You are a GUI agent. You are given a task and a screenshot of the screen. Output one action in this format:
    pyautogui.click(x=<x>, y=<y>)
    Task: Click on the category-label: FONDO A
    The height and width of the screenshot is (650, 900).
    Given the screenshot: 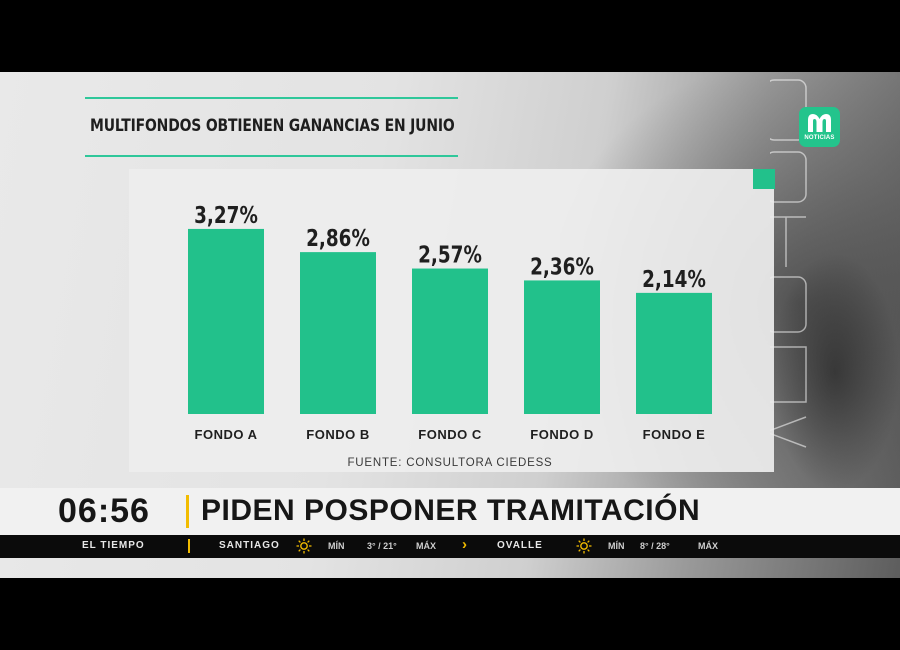 What is the action you would take?
    pyautogui.click(x=226, y=434)
    